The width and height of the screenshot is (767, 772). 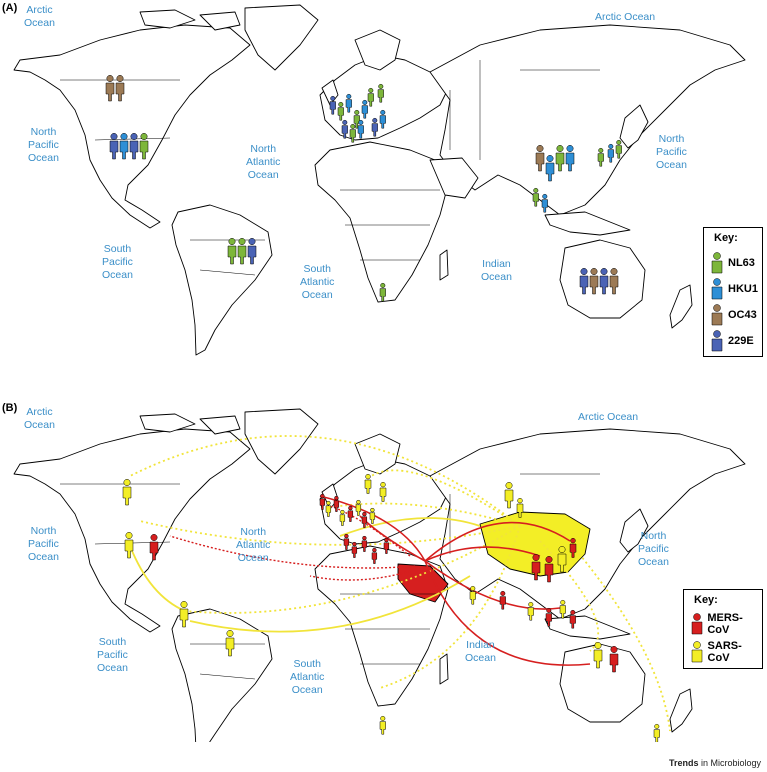 What do you see at coordinates (43, 544) in the screenshot?
I see `ocean-label: North Pacific Ocean` at bounding box center [43, 544].